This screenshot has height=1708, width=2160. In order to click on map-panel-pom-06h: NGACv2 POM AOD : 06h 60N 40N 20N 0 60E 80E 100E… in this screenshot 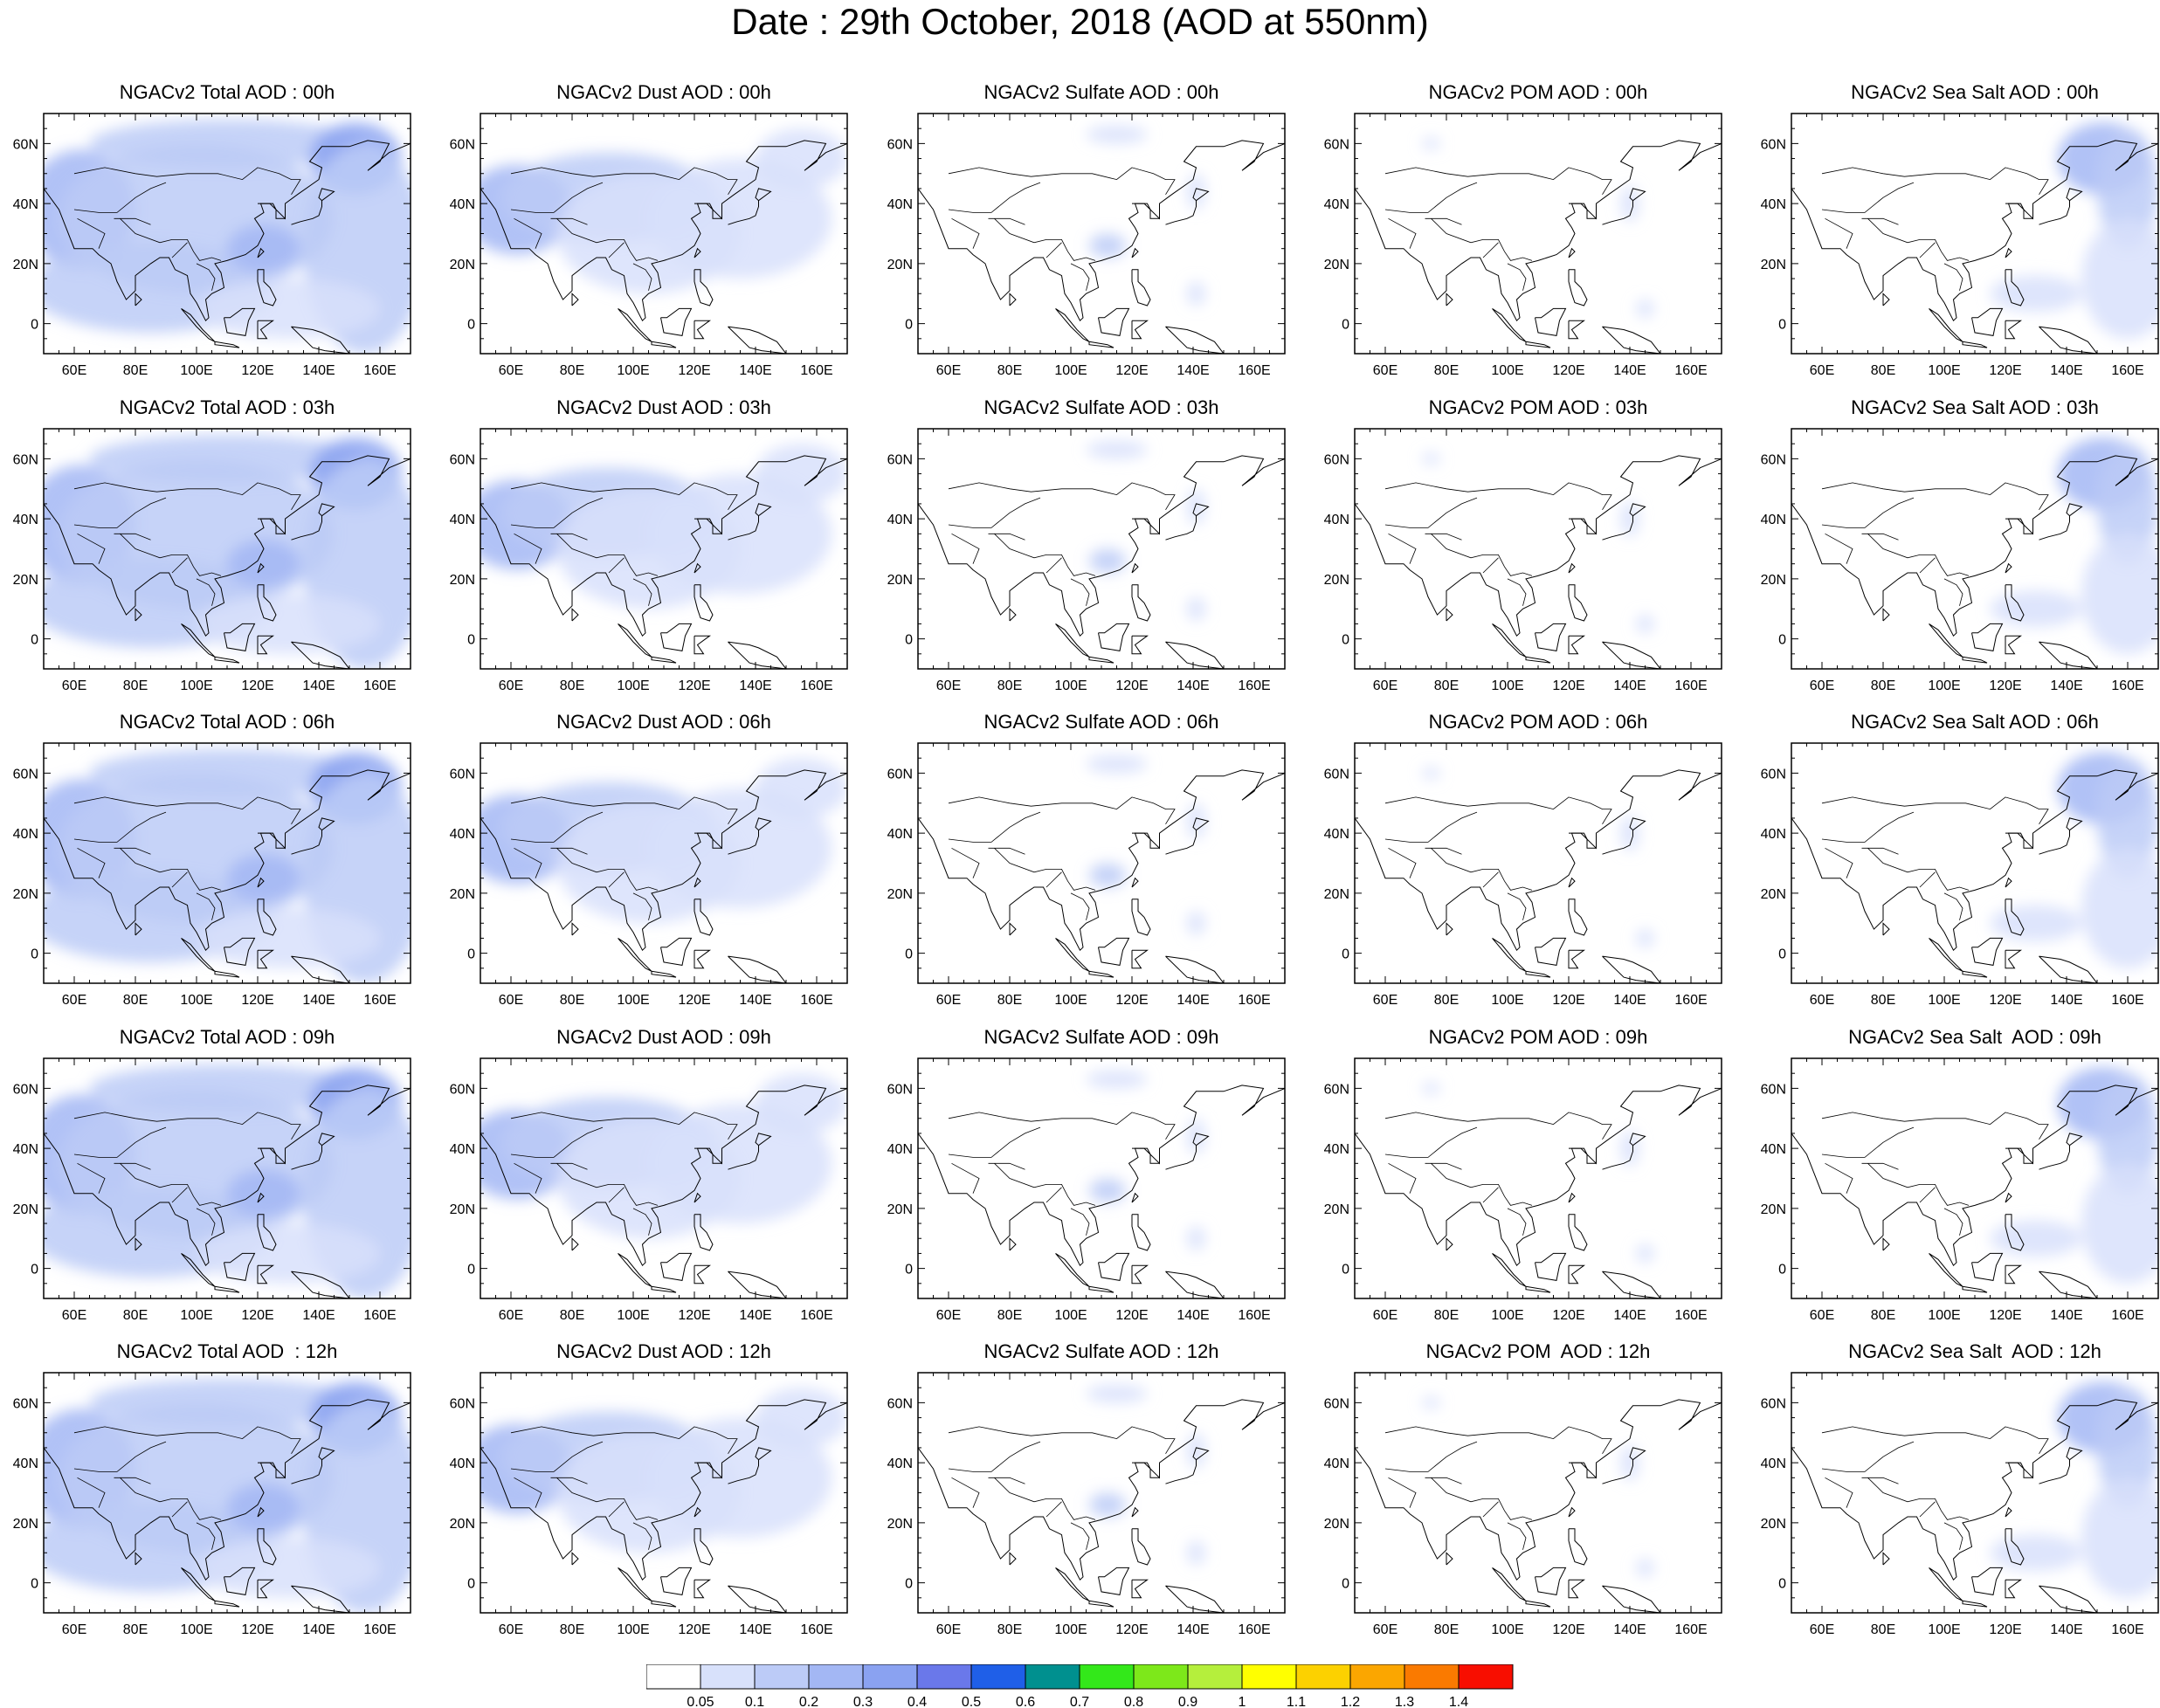, I will do `click(1529, 867)`.